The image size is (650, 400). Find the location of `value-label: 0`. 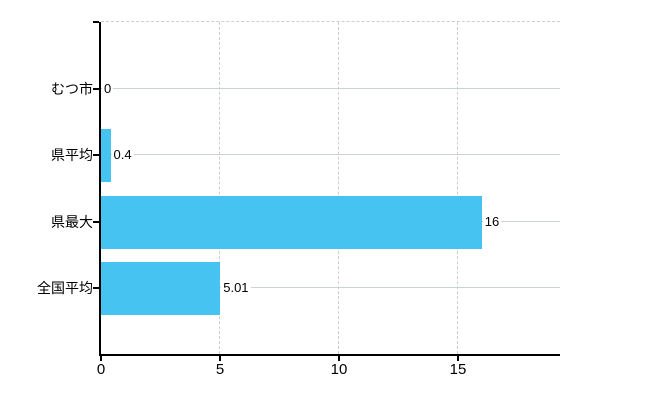

value-label: 0 is located at coordinates (108, 89).